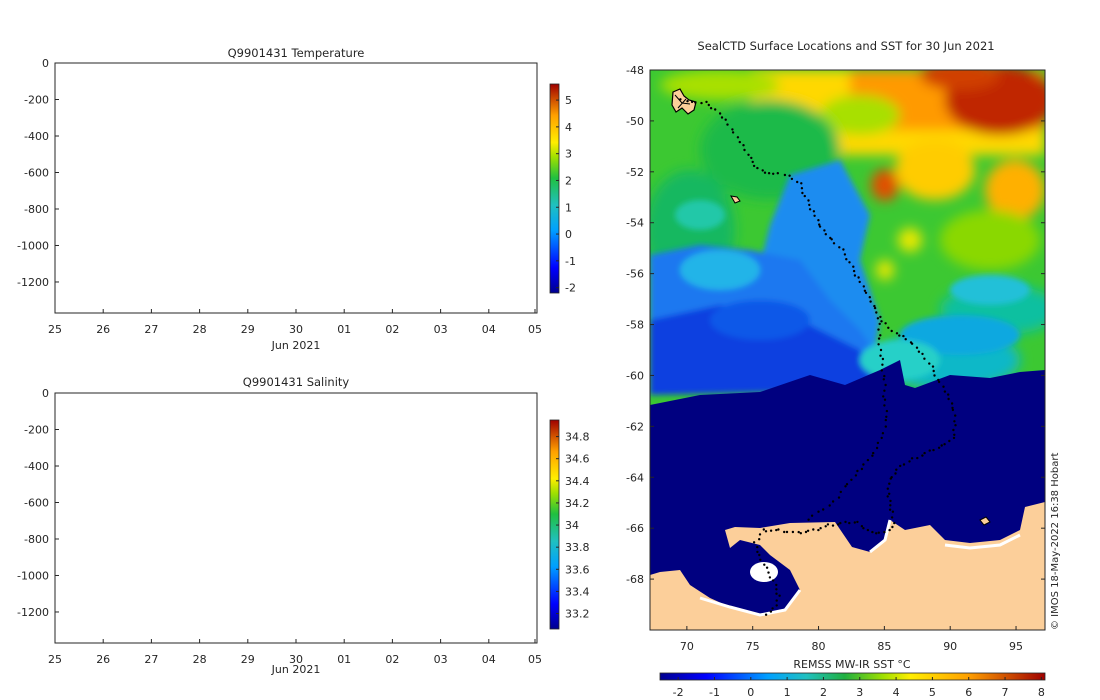 The height and width of the screenshot is (700, 1100). I want to click on colorbar-tick-label: 1, so click(568, 207).